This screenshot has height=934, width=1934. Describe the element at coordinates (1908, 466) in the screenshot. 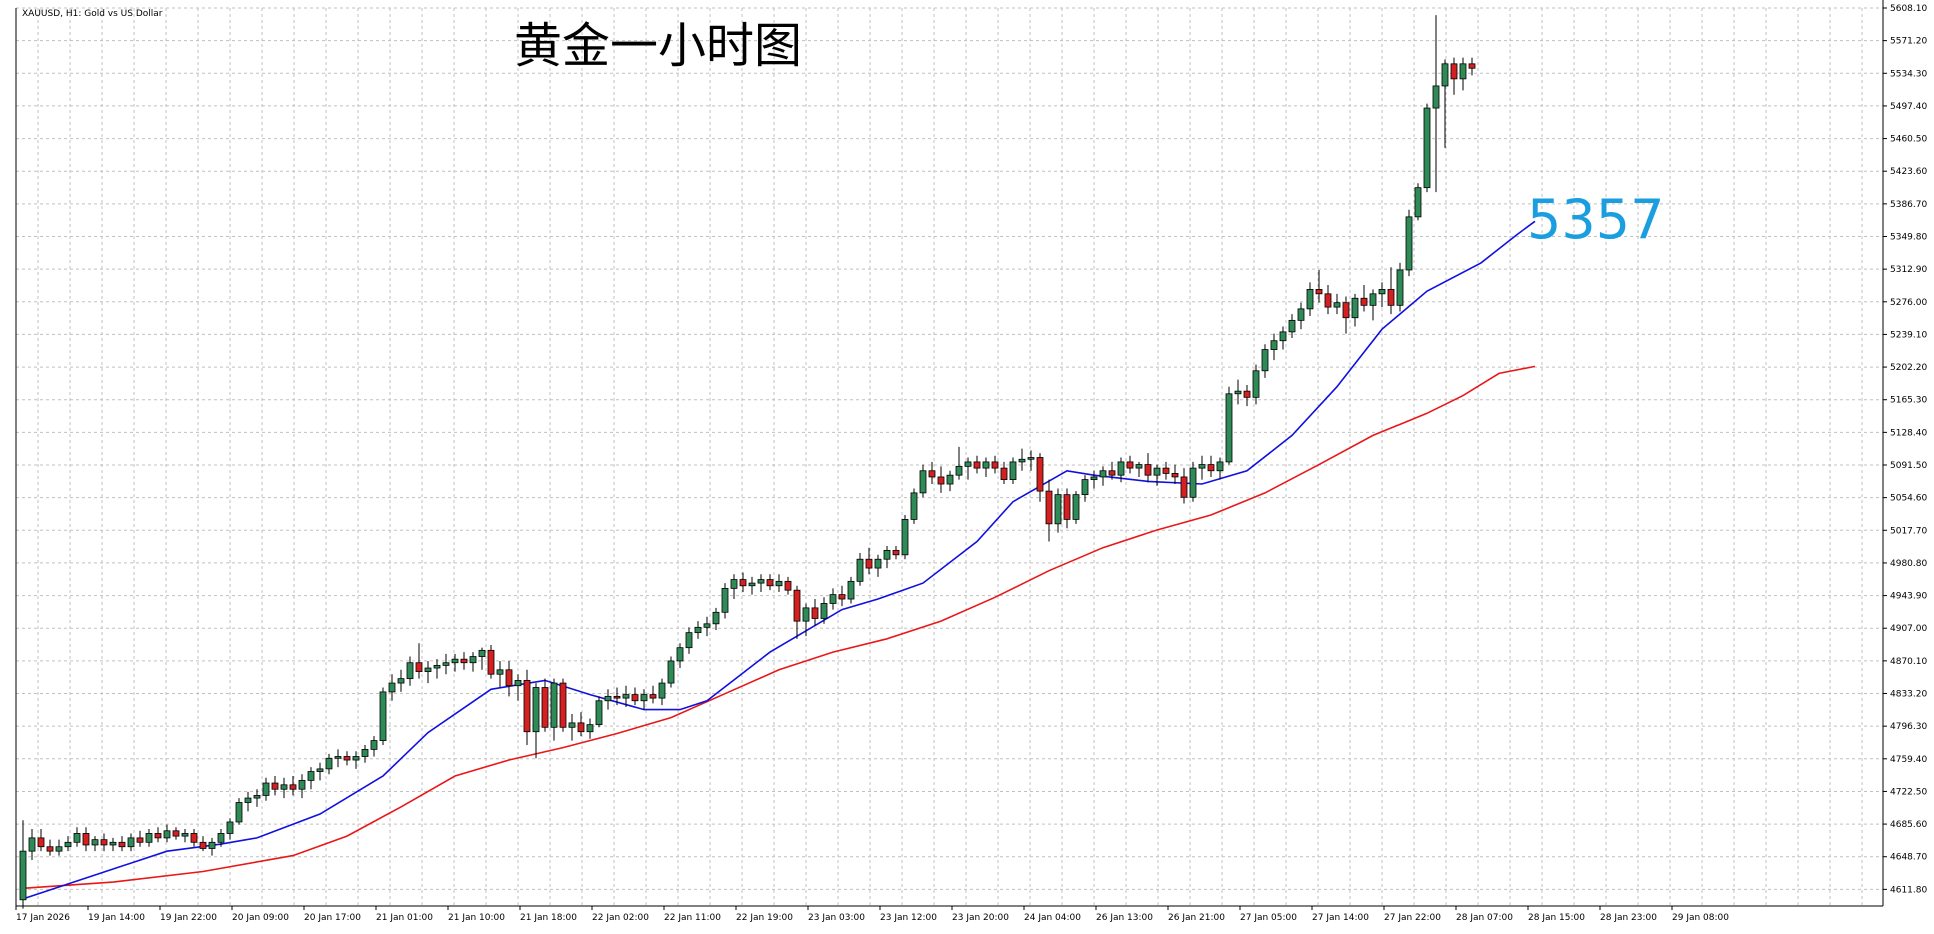

I see `y-tick-label: 5091.50` at that location.